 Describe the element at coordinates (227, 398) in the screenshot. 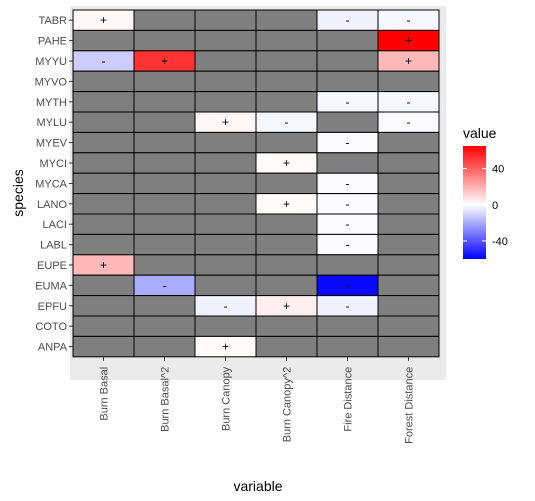

I see `x-tick-label: Burn Canopy` at that location.